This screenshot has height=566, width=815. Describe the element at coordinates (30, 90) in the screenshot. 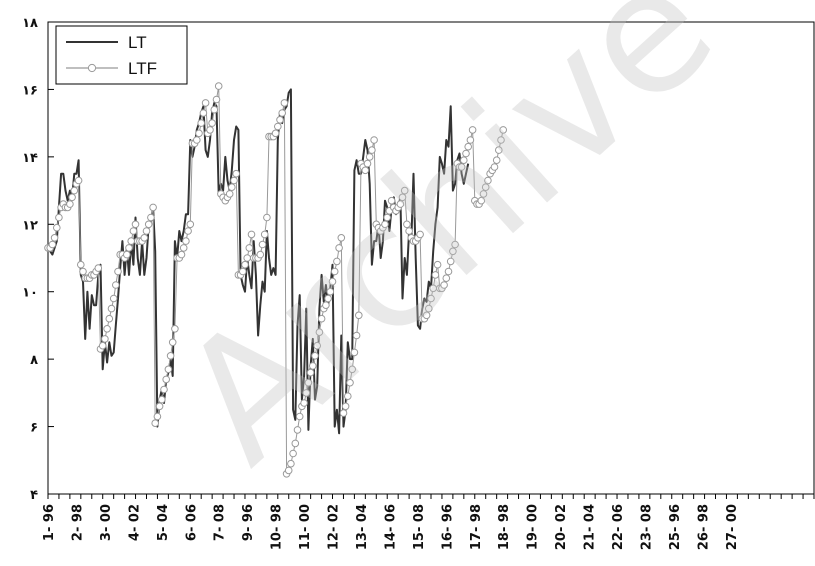

I see `y-tick-label: ۱۶` at that location.